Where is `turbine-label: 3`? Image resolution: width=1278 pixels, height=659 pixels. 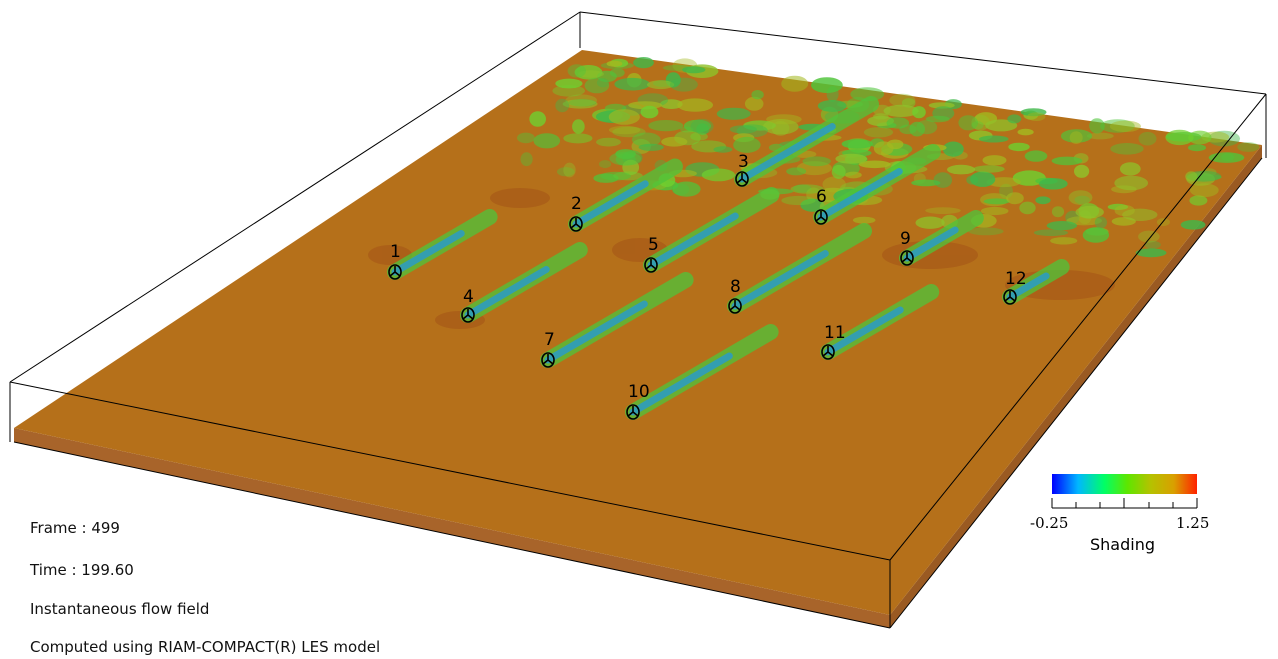 turbine-label: 3 is located at coordinates (743, 162).